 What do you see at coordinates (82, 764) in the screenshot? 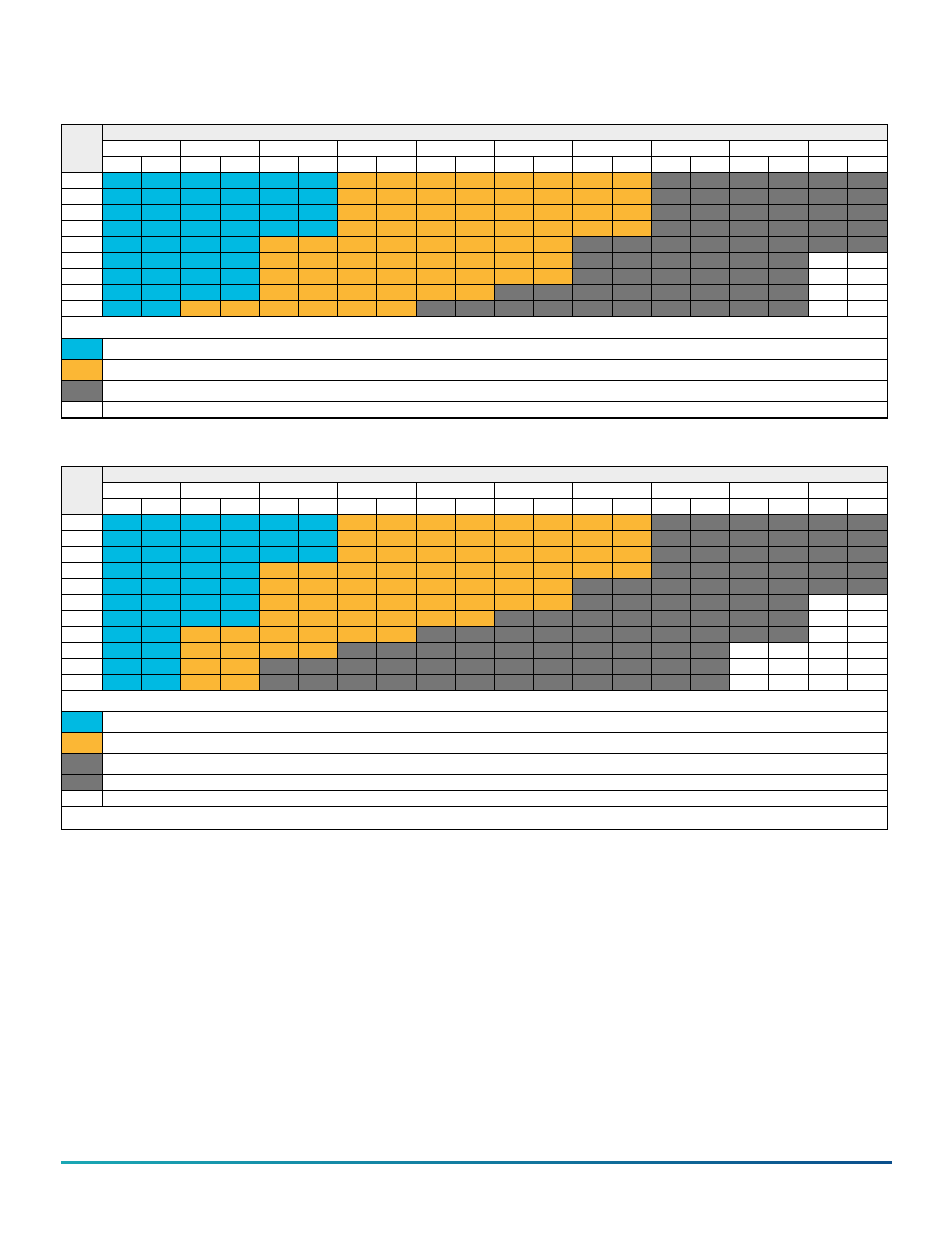
I see `legend-swatch` at bounding box center [82, 764].